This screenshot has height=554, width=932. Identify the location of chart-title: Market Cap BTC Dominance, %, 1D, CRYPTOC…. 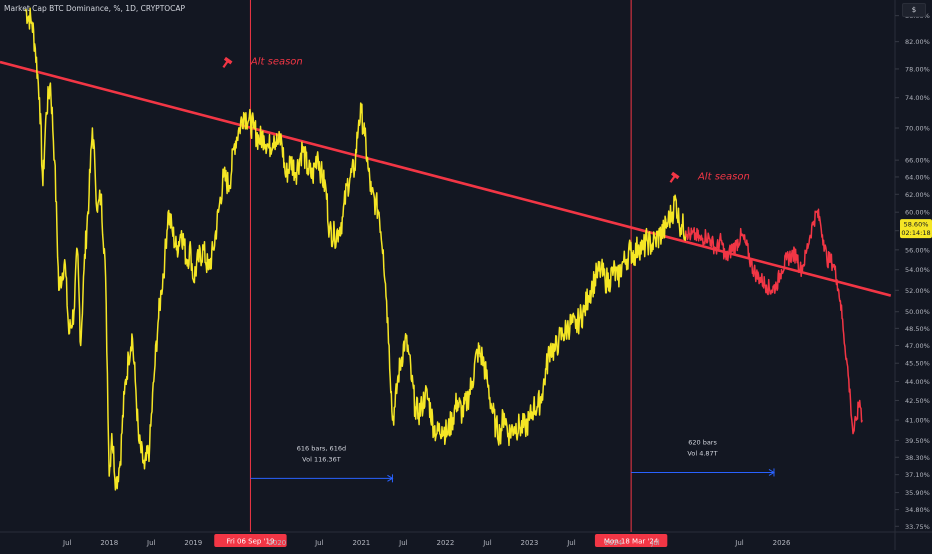
(95, 8).